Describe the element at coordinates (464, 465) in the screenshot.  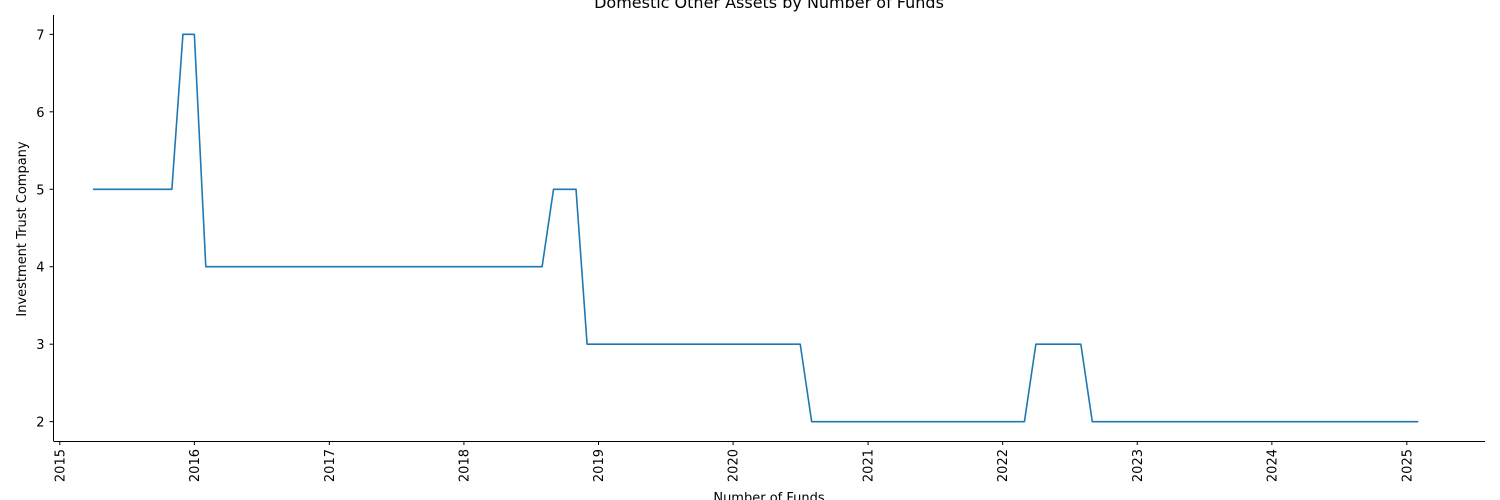
I see `x-tick-label: 2018` at that location.